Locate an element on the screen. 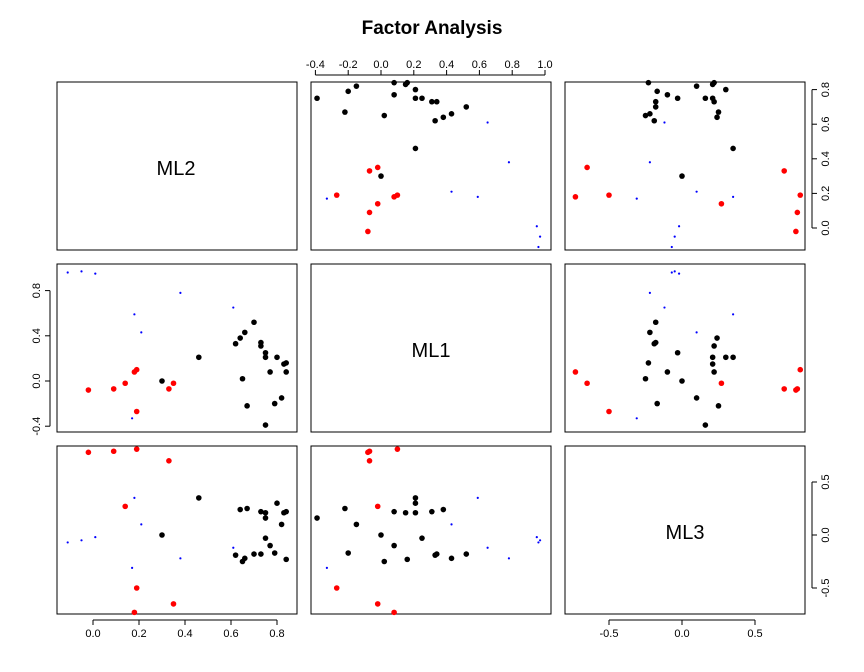 The image size is (864, 672). tick-label: 0.4 is located at coordinates (446, 65).